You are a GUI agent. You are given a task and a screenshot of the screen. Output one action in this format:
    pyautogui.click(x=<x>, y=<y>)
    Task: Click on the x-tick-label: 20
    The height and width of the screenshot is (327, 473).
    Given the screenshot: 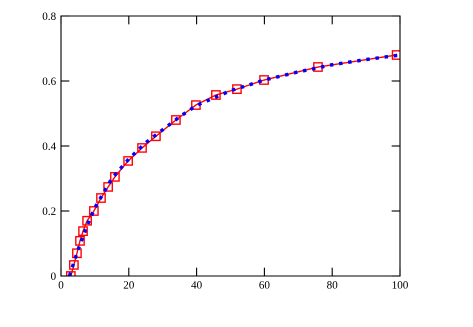 What is the action you would take?
    pyautogui.click(x=129, y=285)
    